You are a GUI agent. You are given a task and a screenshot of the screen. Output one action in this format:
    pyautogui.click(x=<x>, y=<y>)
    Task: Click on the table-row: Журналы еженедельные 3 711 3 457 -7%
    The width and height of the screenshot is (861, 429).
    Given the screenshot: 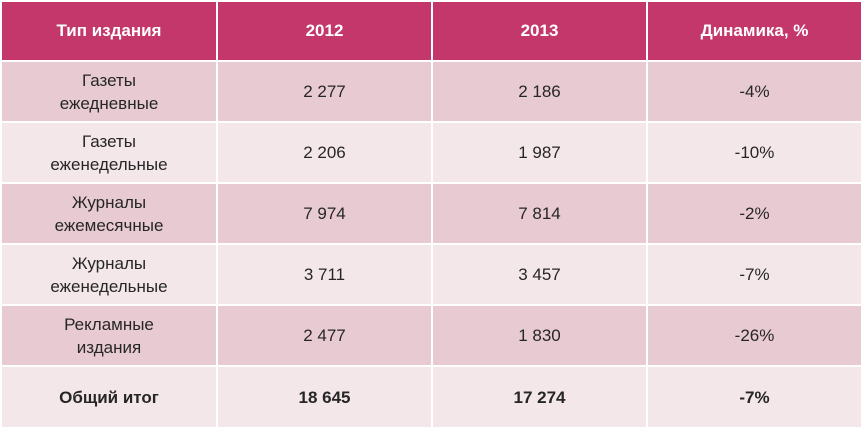 What is the action you would take?
    pyautogui.click(x=430, y=274)
    